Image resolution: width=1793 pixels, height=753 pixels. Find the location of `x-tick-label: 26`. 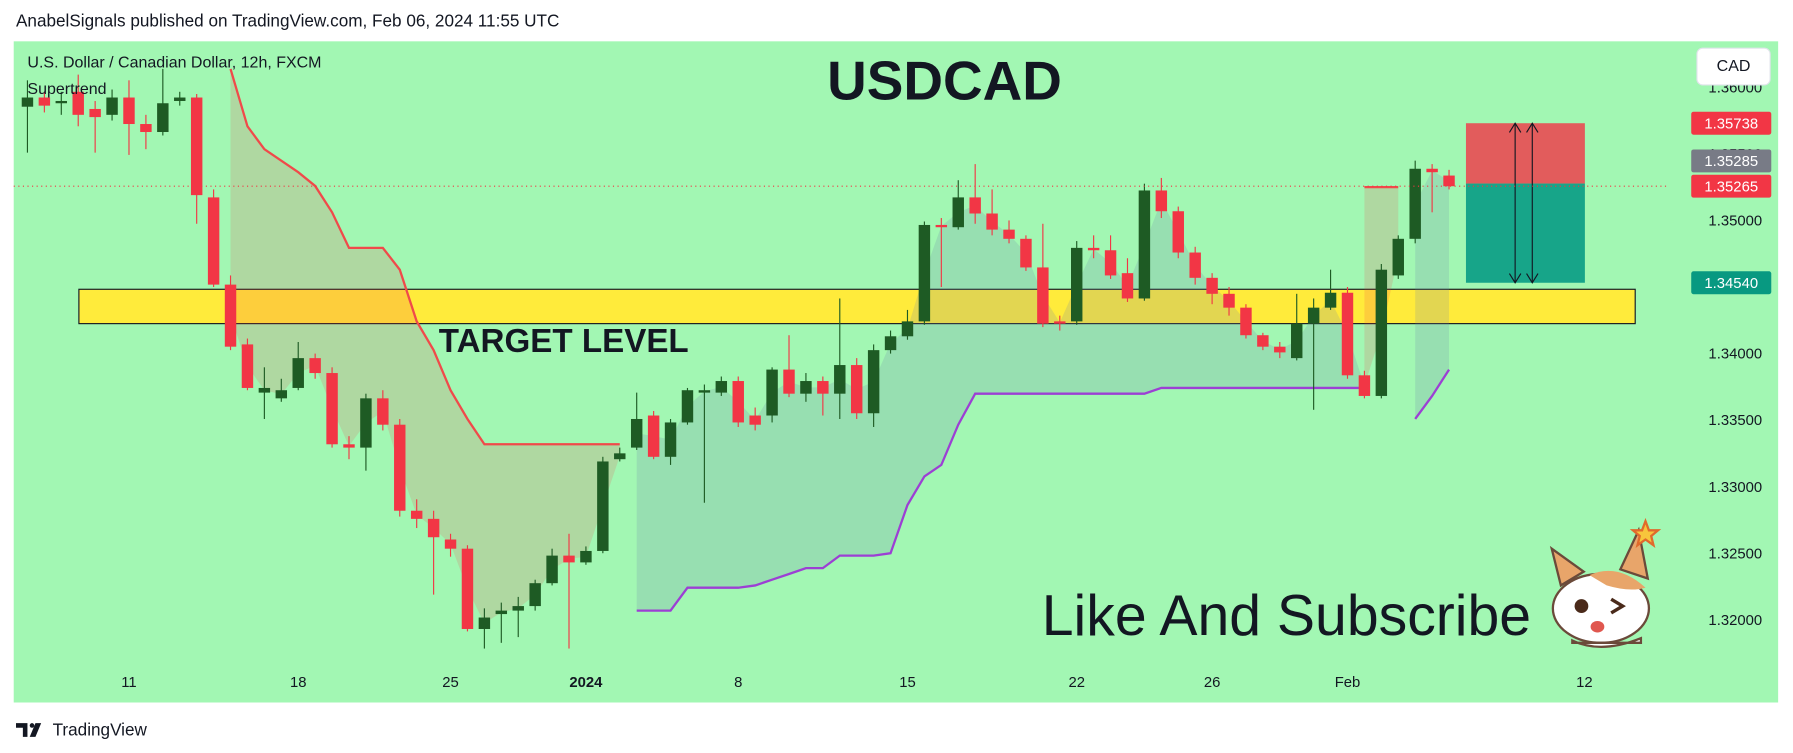

x-tick-label: 26 is located at coordinates (1212, 683).